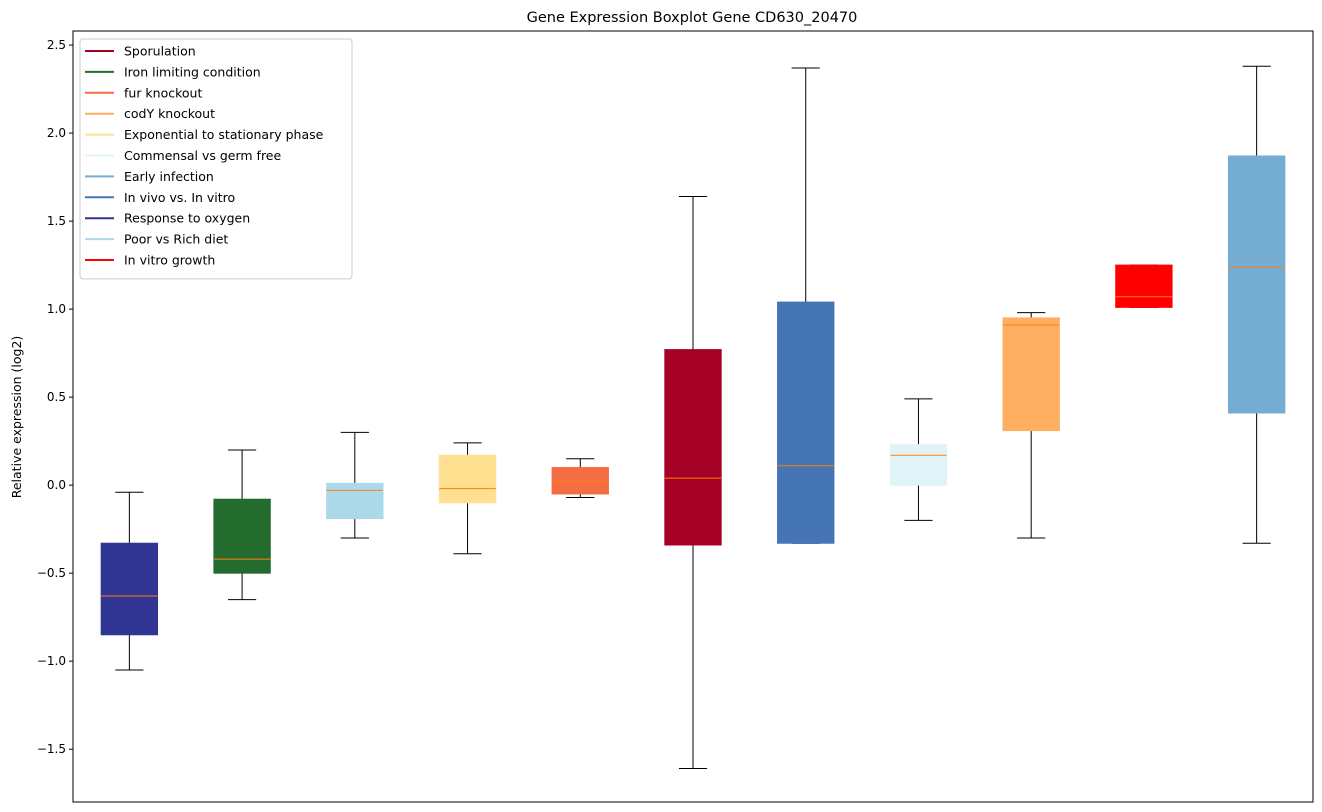  I want to click on box-sporulation, so click(693, 482).